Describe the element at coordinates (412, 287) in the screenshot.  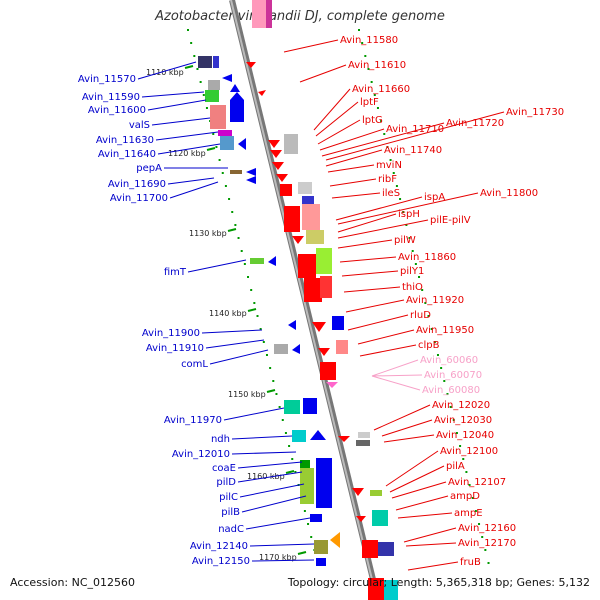
I see `gene-label-thio: thiO` at that location.